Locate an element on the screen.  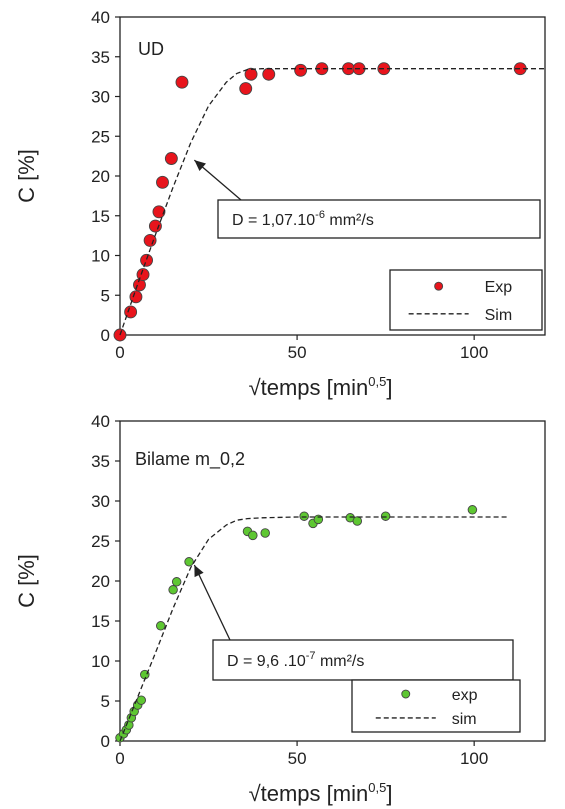
diffusion-coefficient-label: D = 9,6 .10-7 mm²/s is located at coordinates (295, 660).